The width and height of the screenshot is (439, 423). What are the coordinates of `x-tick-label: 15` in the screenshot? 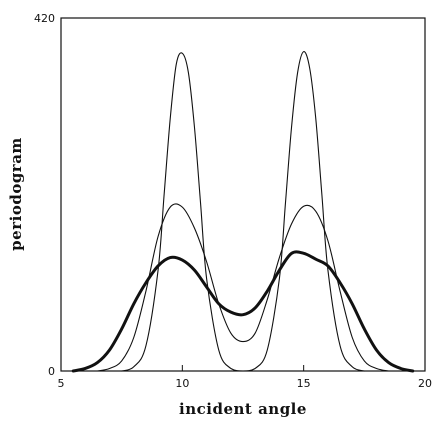 It's located at (304, 383).